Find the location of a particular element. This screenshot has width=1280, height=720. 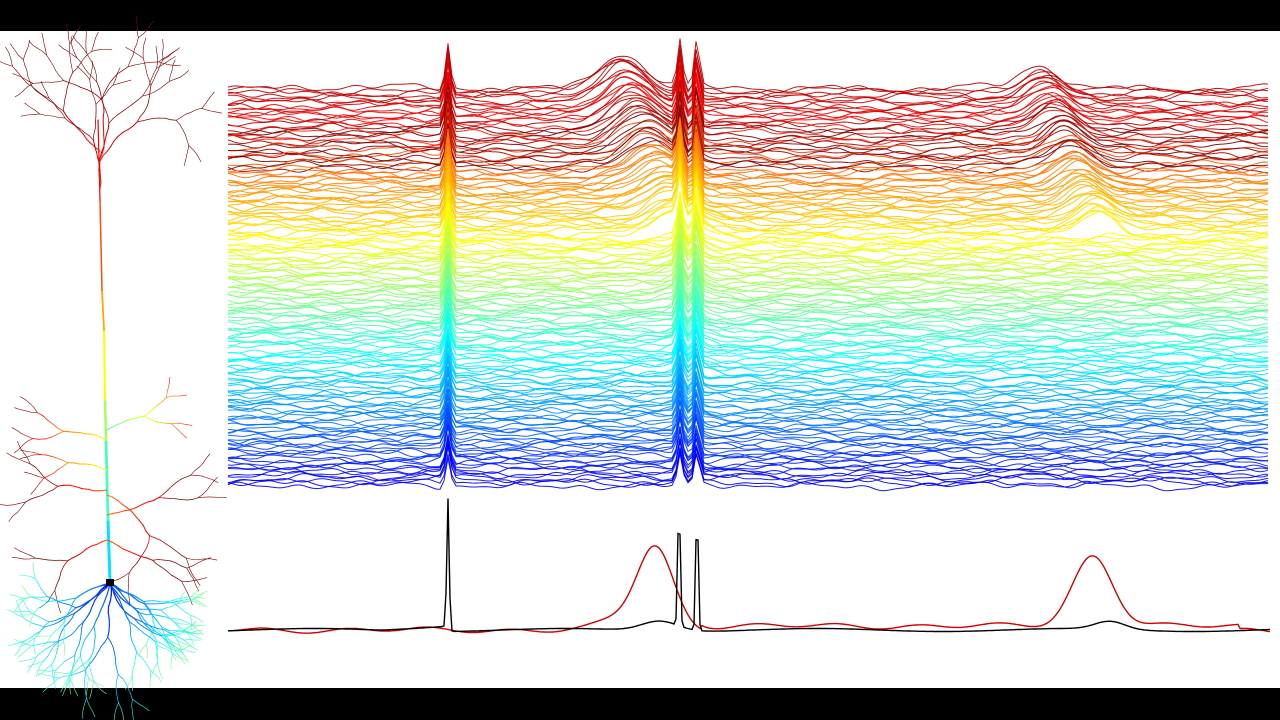

letterbox-bottom is located at coordinates (640, 704).